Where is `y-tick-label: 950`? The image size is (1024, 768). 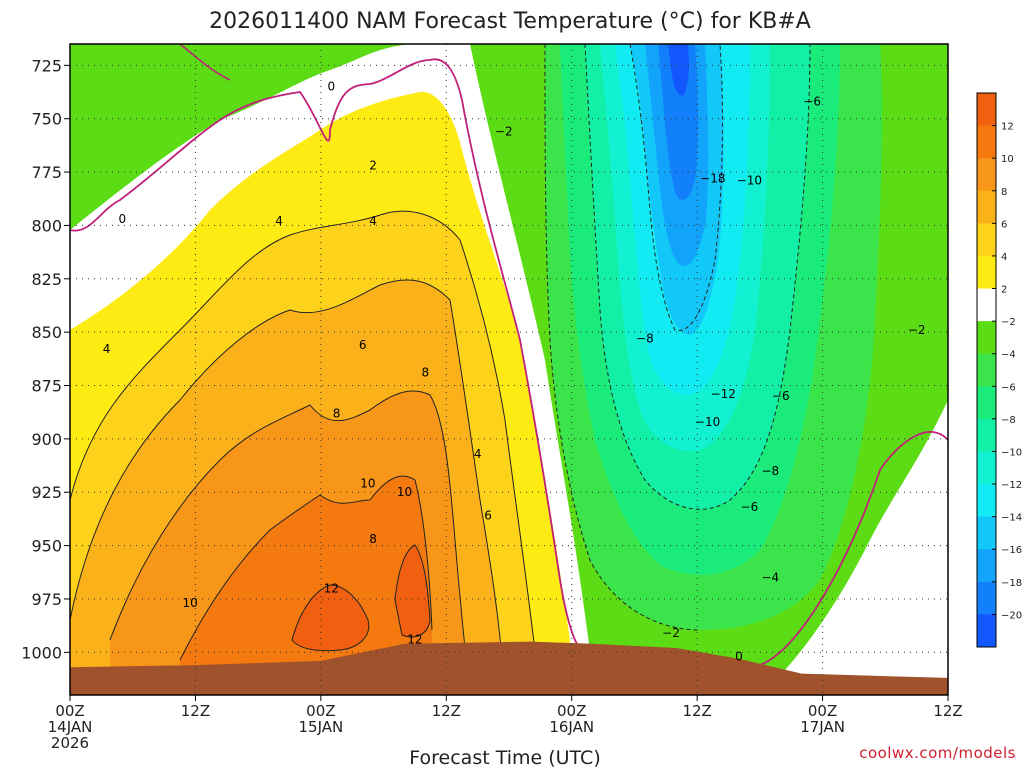
y-tick-label: 950 is located at coordinates (46, 546).